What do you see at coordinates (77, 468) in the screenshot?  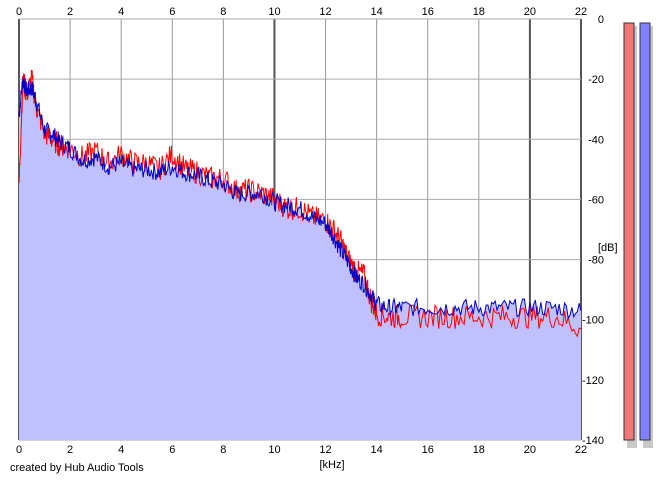 I see `credit-text: created by Hub Audio Tools` at bounding box center [77, 468].